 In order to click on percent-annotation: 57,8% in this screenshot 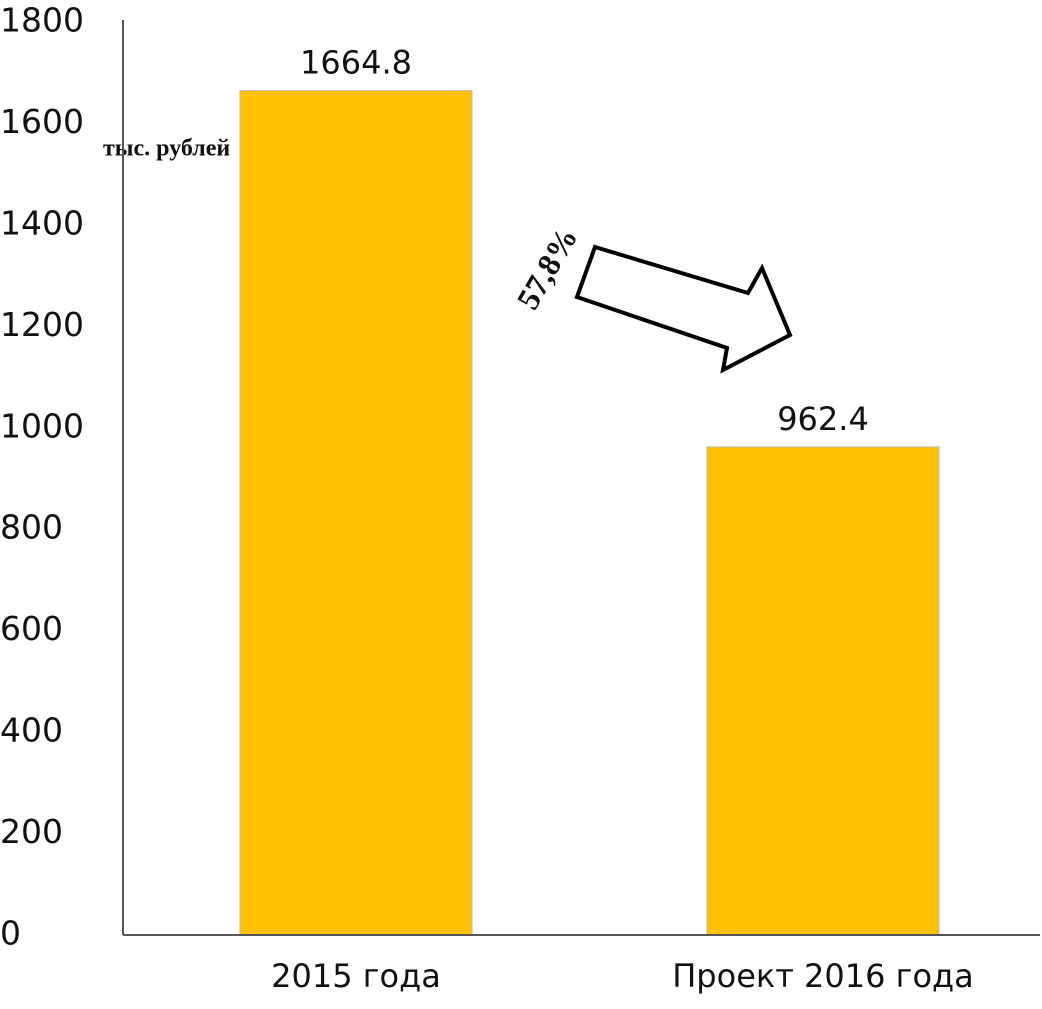, I will do `click(546, 268)`.